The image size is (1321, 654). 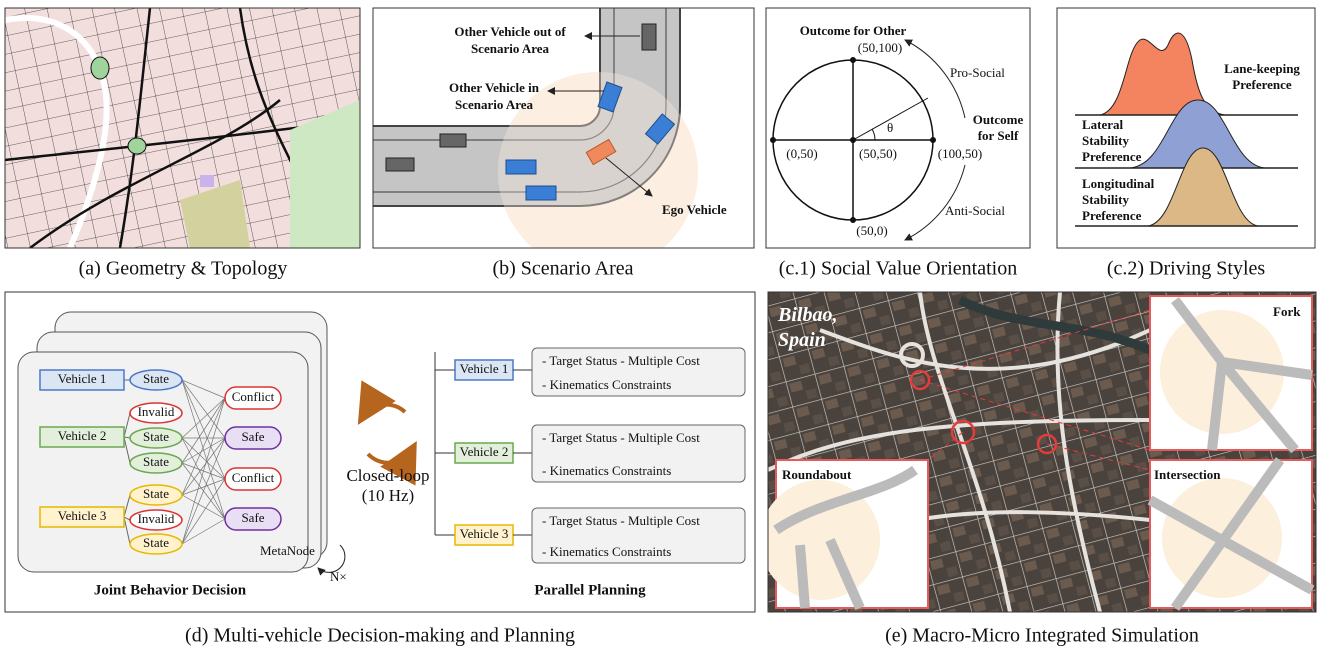 I want to click on anti-social: Anti-Social, so click(x=975, y=210).